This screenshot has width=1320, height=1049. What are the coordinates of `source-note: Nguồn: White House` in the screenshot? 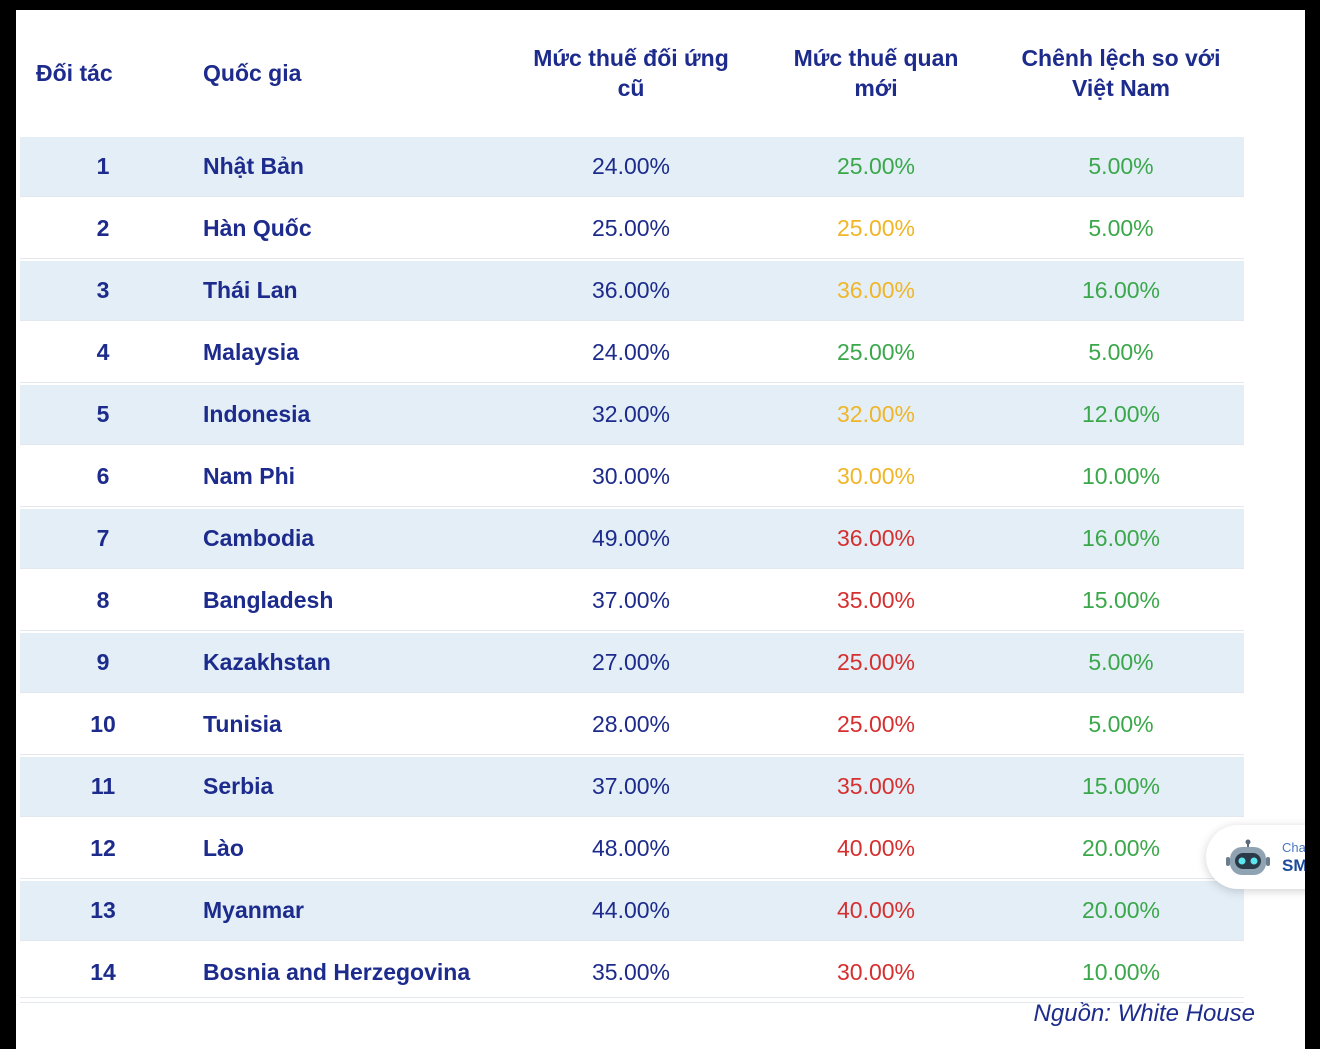 It's located at (1144, 1013).